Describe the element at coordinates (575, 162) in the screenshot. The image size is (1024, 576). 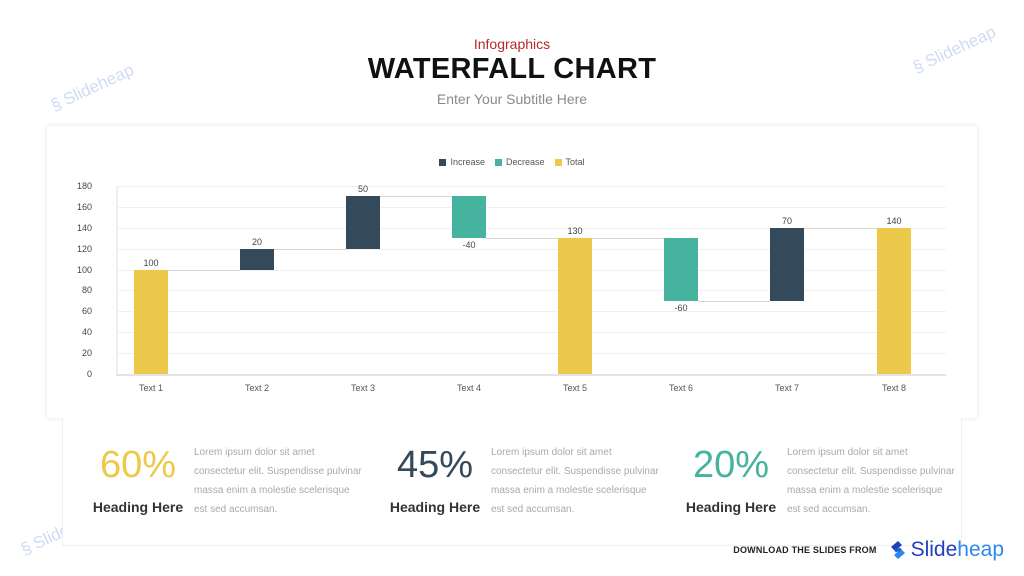
I see `legend-label: Total` at that location.